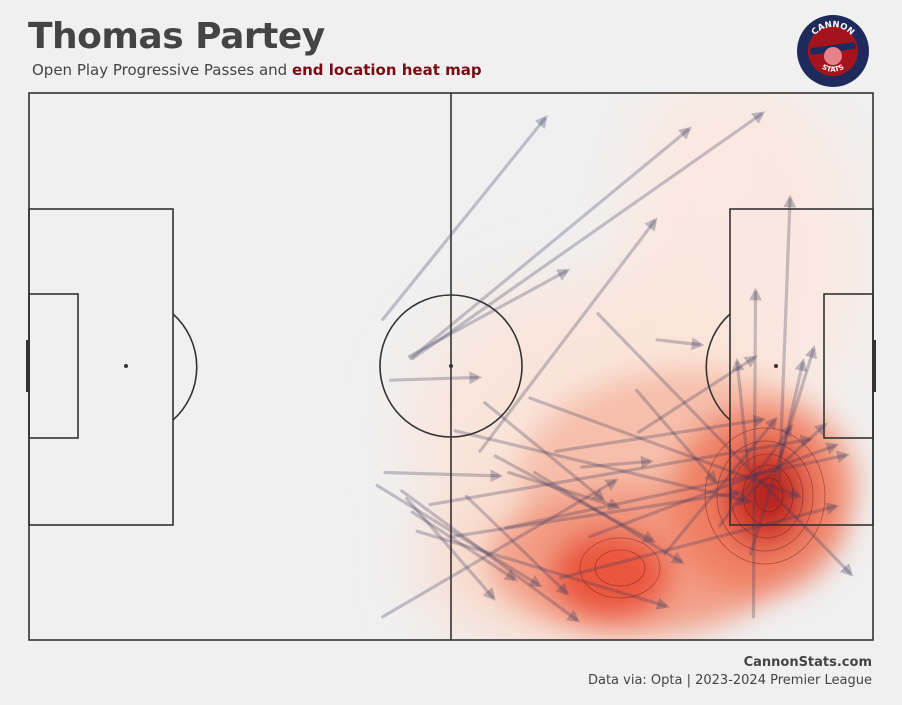 The width and height of the screenshot is (902, 705). What do you see at coordinates (776, 366) in the screenshot?
I see `right-penalty-spot` at bounding box center [776, 366].